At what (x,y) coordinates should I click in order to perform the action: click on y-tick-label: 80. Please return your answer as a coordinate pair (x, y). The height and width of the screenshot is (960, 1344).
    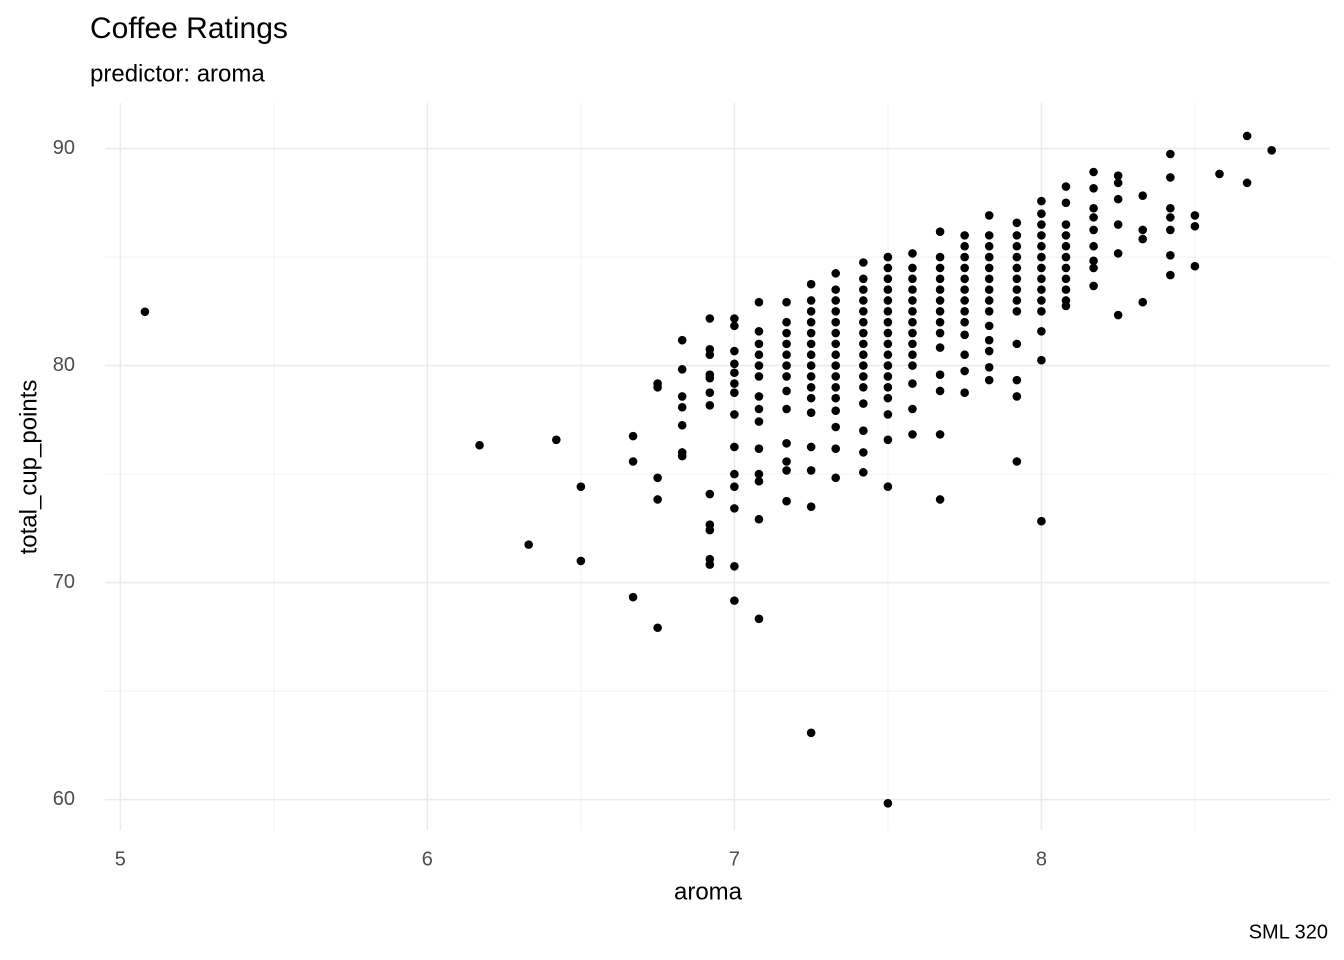
    Looking at the image, I should click on (64, 365).